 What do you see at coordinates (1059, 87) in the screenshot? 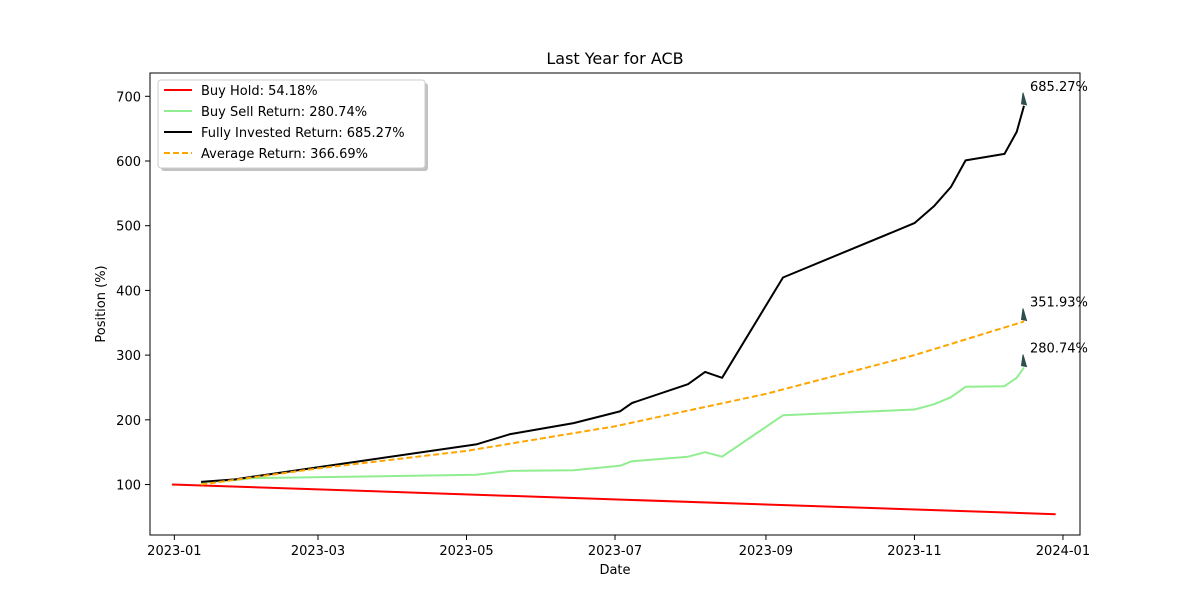
I see `annotation-label-0: 685.27%` at bounding box center [1059, 87].